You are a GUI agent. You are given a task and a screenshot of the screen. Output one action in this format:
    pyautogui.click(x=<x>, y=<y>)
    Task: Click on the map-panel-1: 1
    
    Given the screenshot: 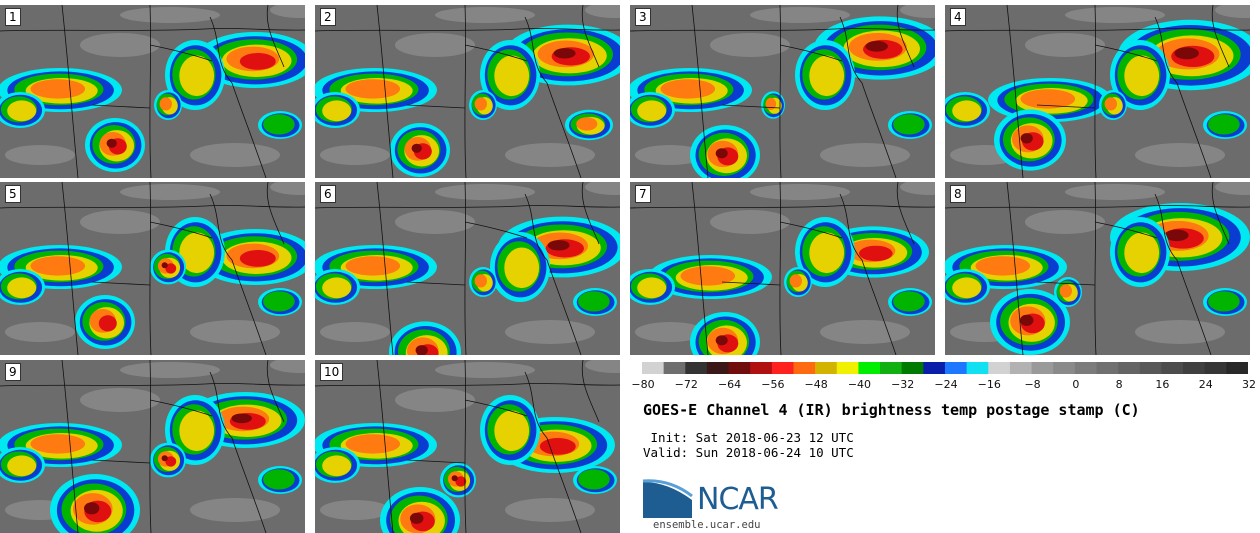 What is the action you would take?
    pyautogui.click(x=152, y=91)
    